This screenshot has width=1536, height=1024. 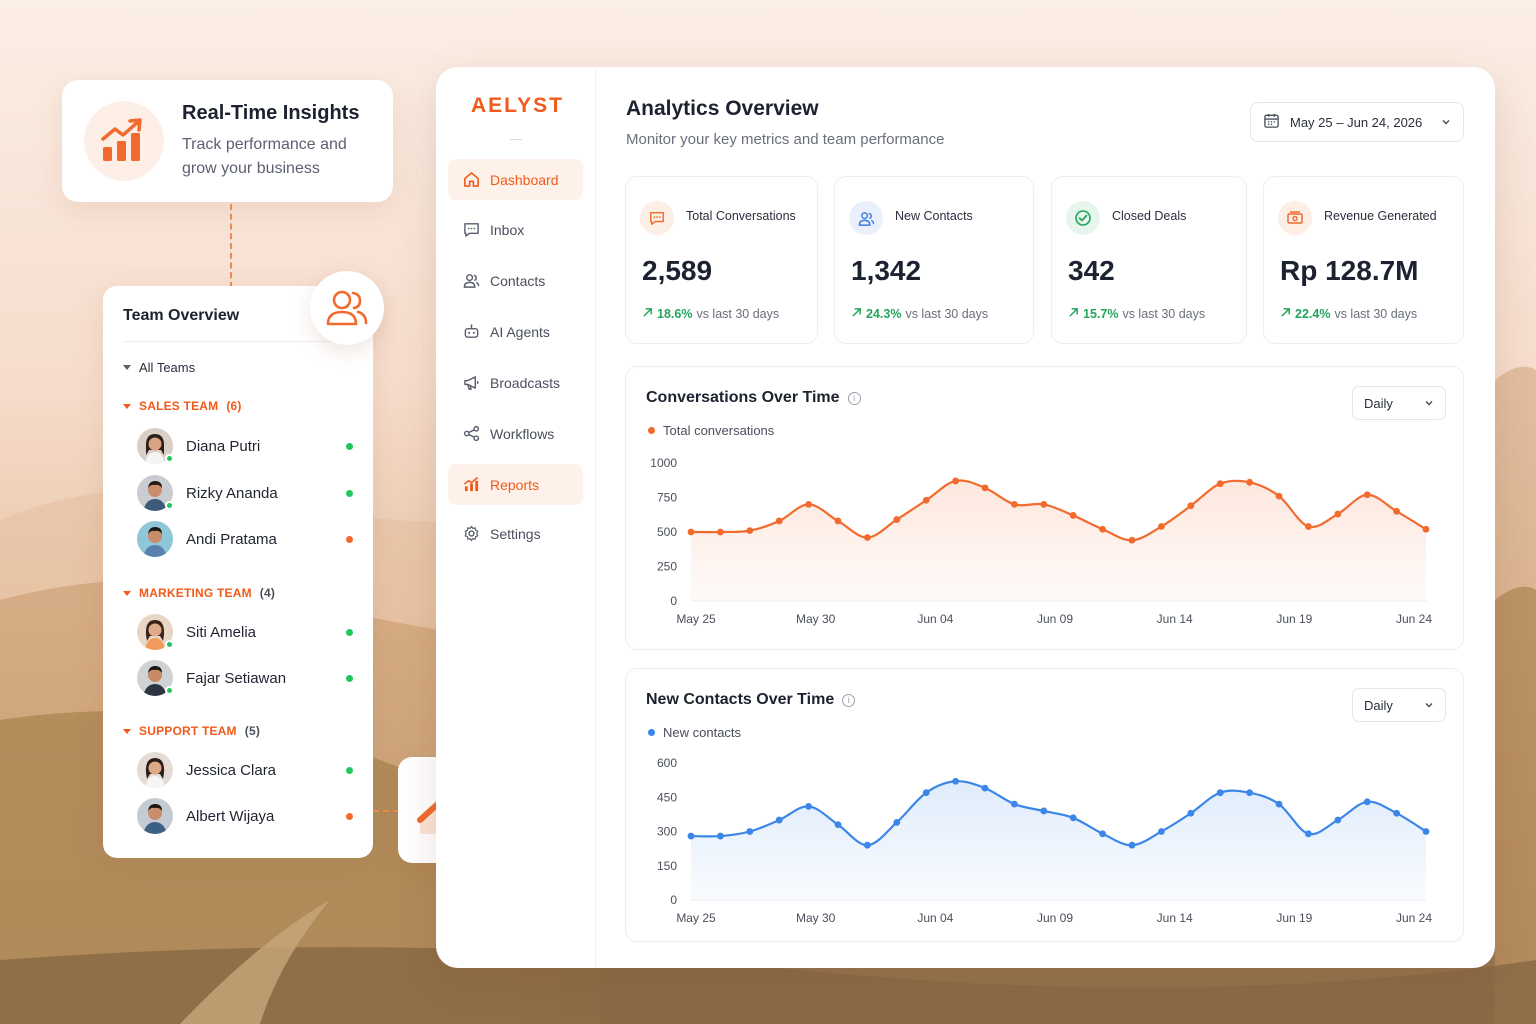 What do you see at coordinates (159, 367) in the screenshot?
I see `all-teams-toggle: All Teams` at bounding box center [159, 367].